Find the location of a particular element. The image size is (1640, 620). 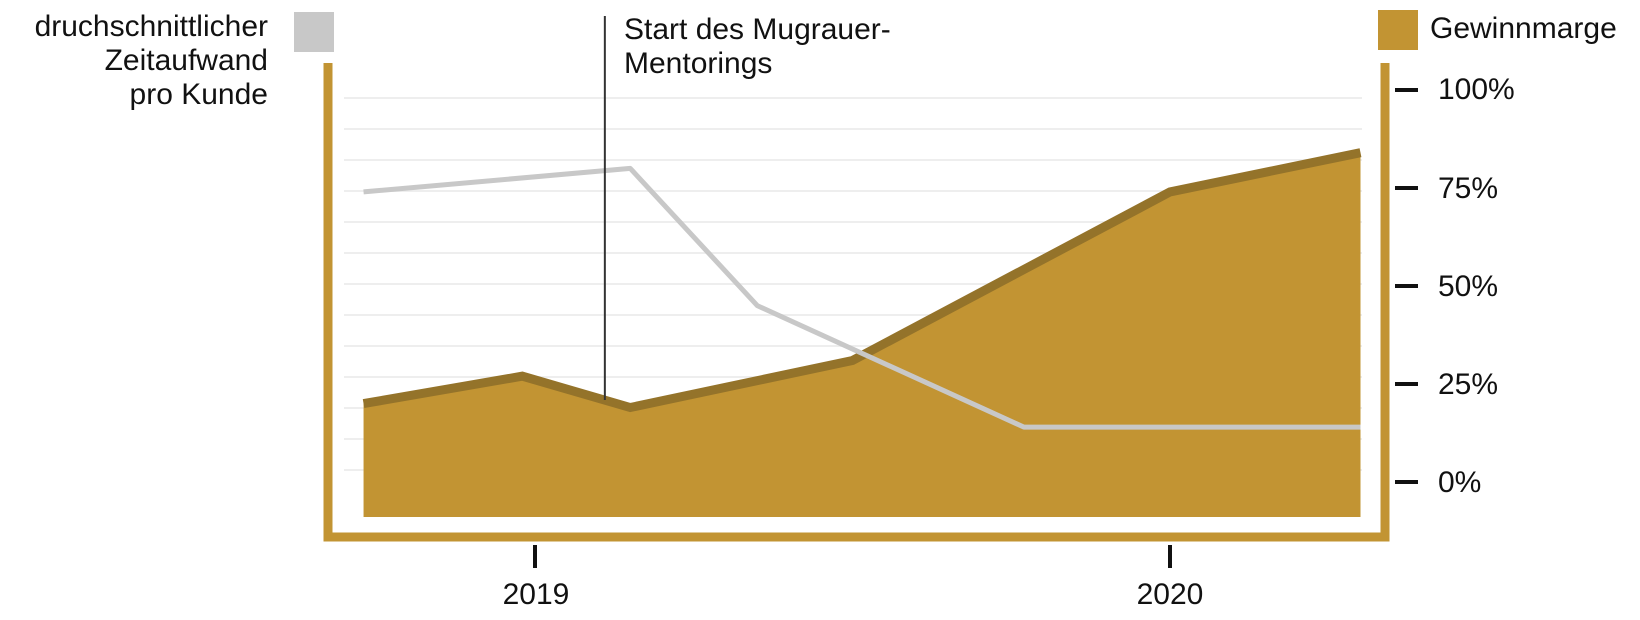

time-legend-line-2: Zeitaufwand is located at coordinates (186, 60).